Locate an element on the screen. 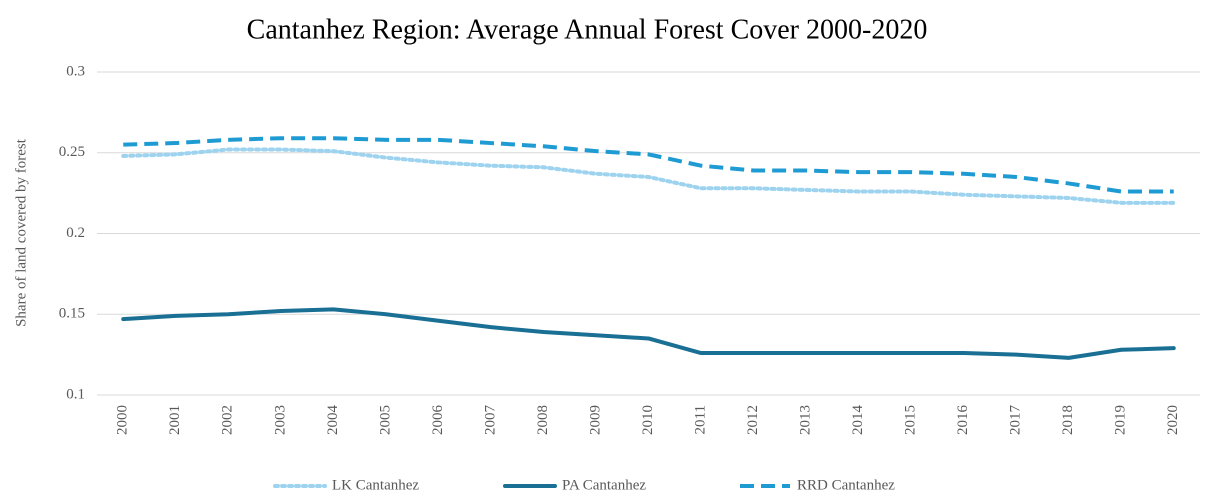 The width and height of the screenshot is (1208, 497). x-tick-label: 2006 is located at coordinates (438, 420).